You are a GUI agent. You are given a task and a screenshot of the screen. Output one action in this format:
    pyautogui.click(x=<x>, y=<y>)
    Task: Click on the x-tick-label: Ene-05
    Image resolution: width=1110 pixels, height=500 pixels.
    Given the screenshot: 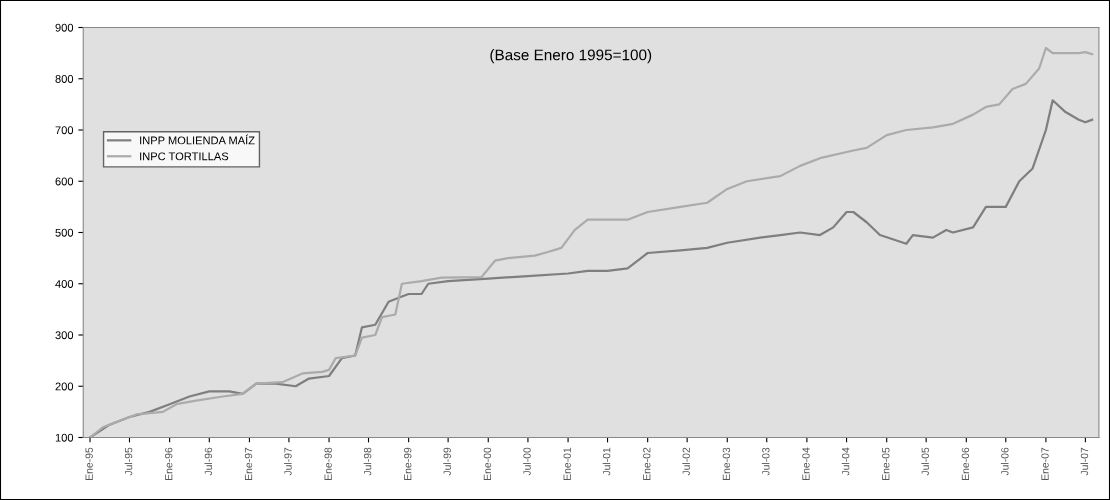 What is the action you would take?
    pyautogui.click(x=886, y=463)
    